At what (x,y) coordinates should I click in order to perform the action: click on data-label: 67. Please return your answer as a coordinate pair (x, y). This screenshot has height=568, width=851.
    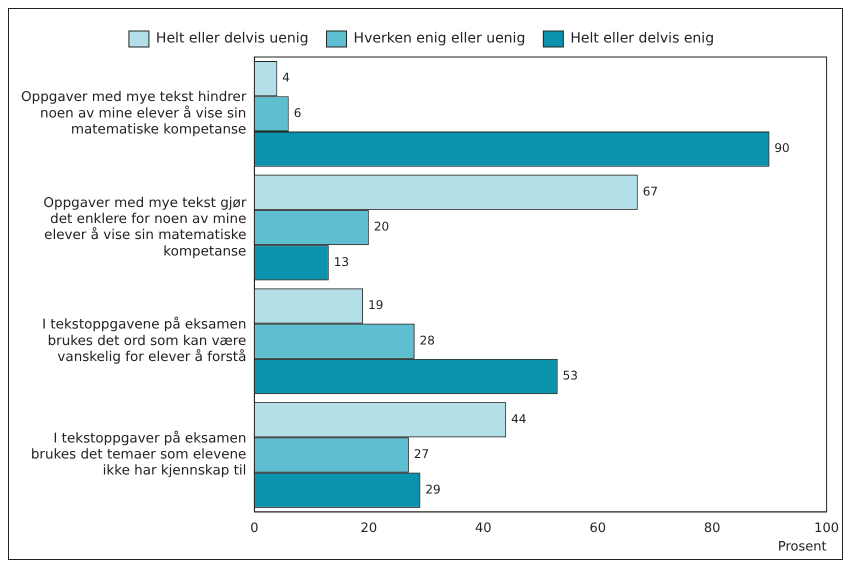
    Looking at the image, I should click on (650, 191).